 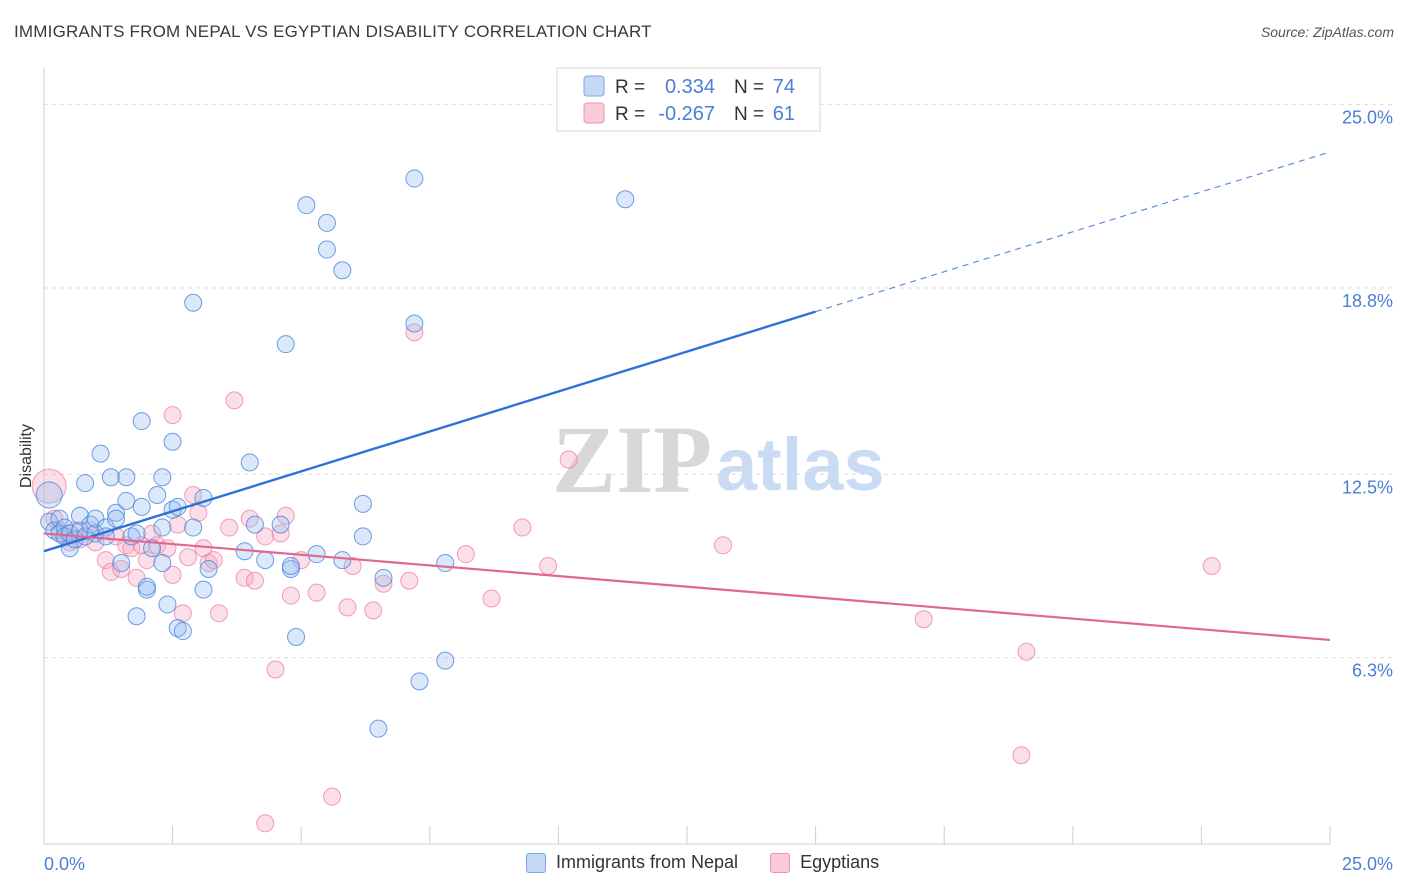 I want to click on legend-swatch-egyptians, so click(x=780, y=862).